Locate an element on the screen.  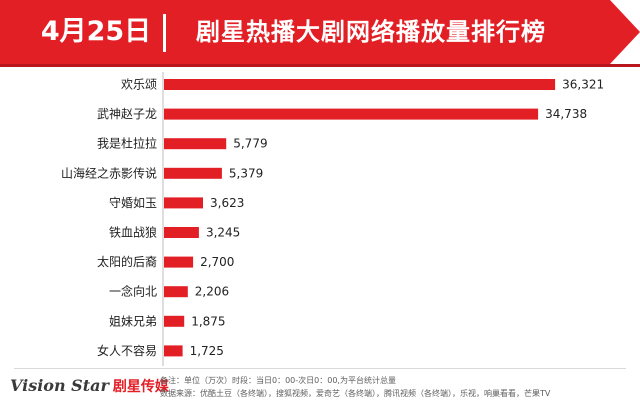
category-label: 欢乐颂 is located at coordinates (139, 84).